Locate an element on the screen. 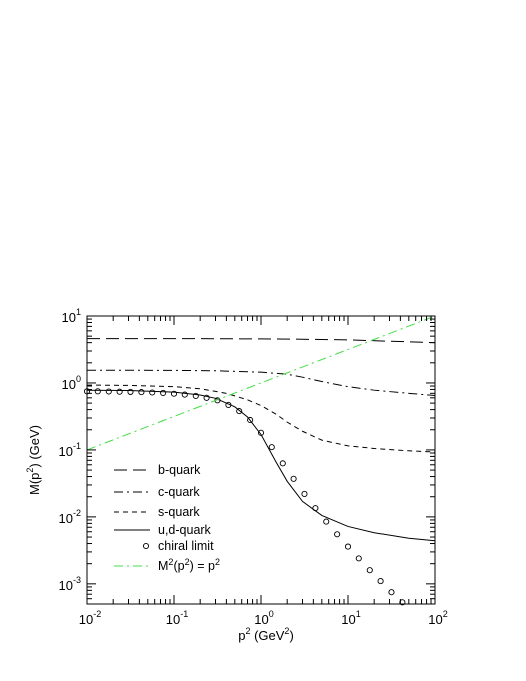 The height and width of the screenshot is (681, 526). y-axis-label: M(p2) (GeV) is located at coordinates (33, 460).